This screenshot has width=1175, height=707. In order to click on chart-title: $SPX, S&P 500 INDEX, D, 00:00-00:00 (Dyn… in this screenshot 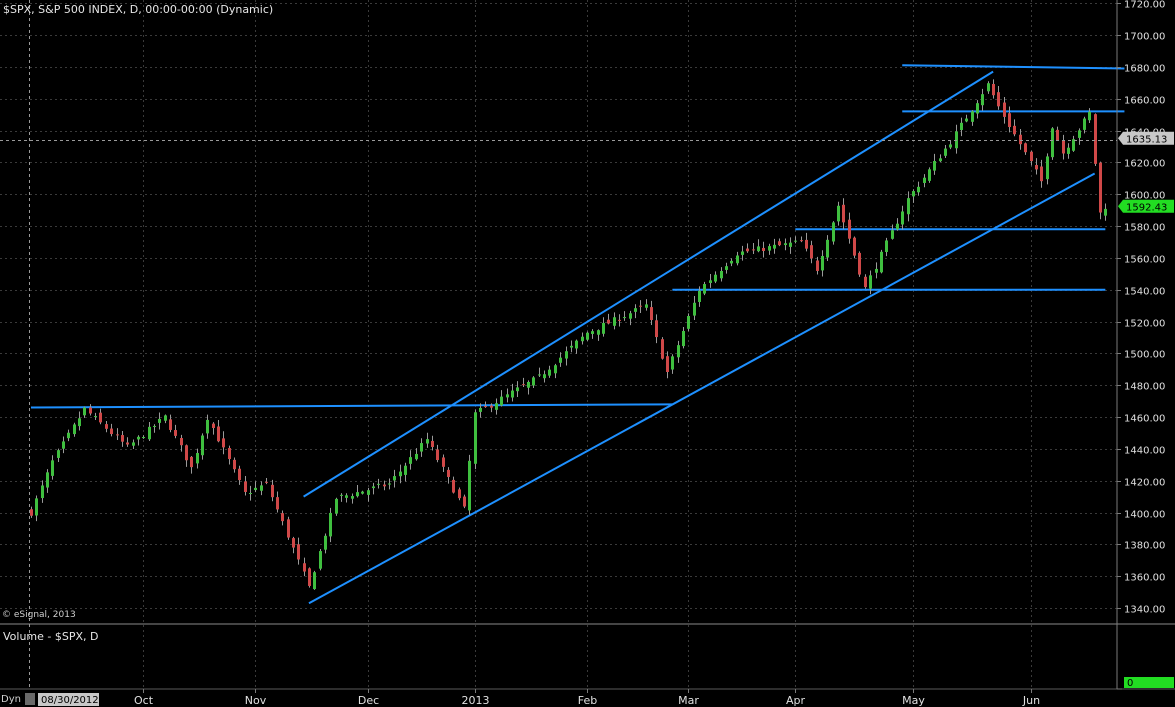, I will do `click(138, 9)`.